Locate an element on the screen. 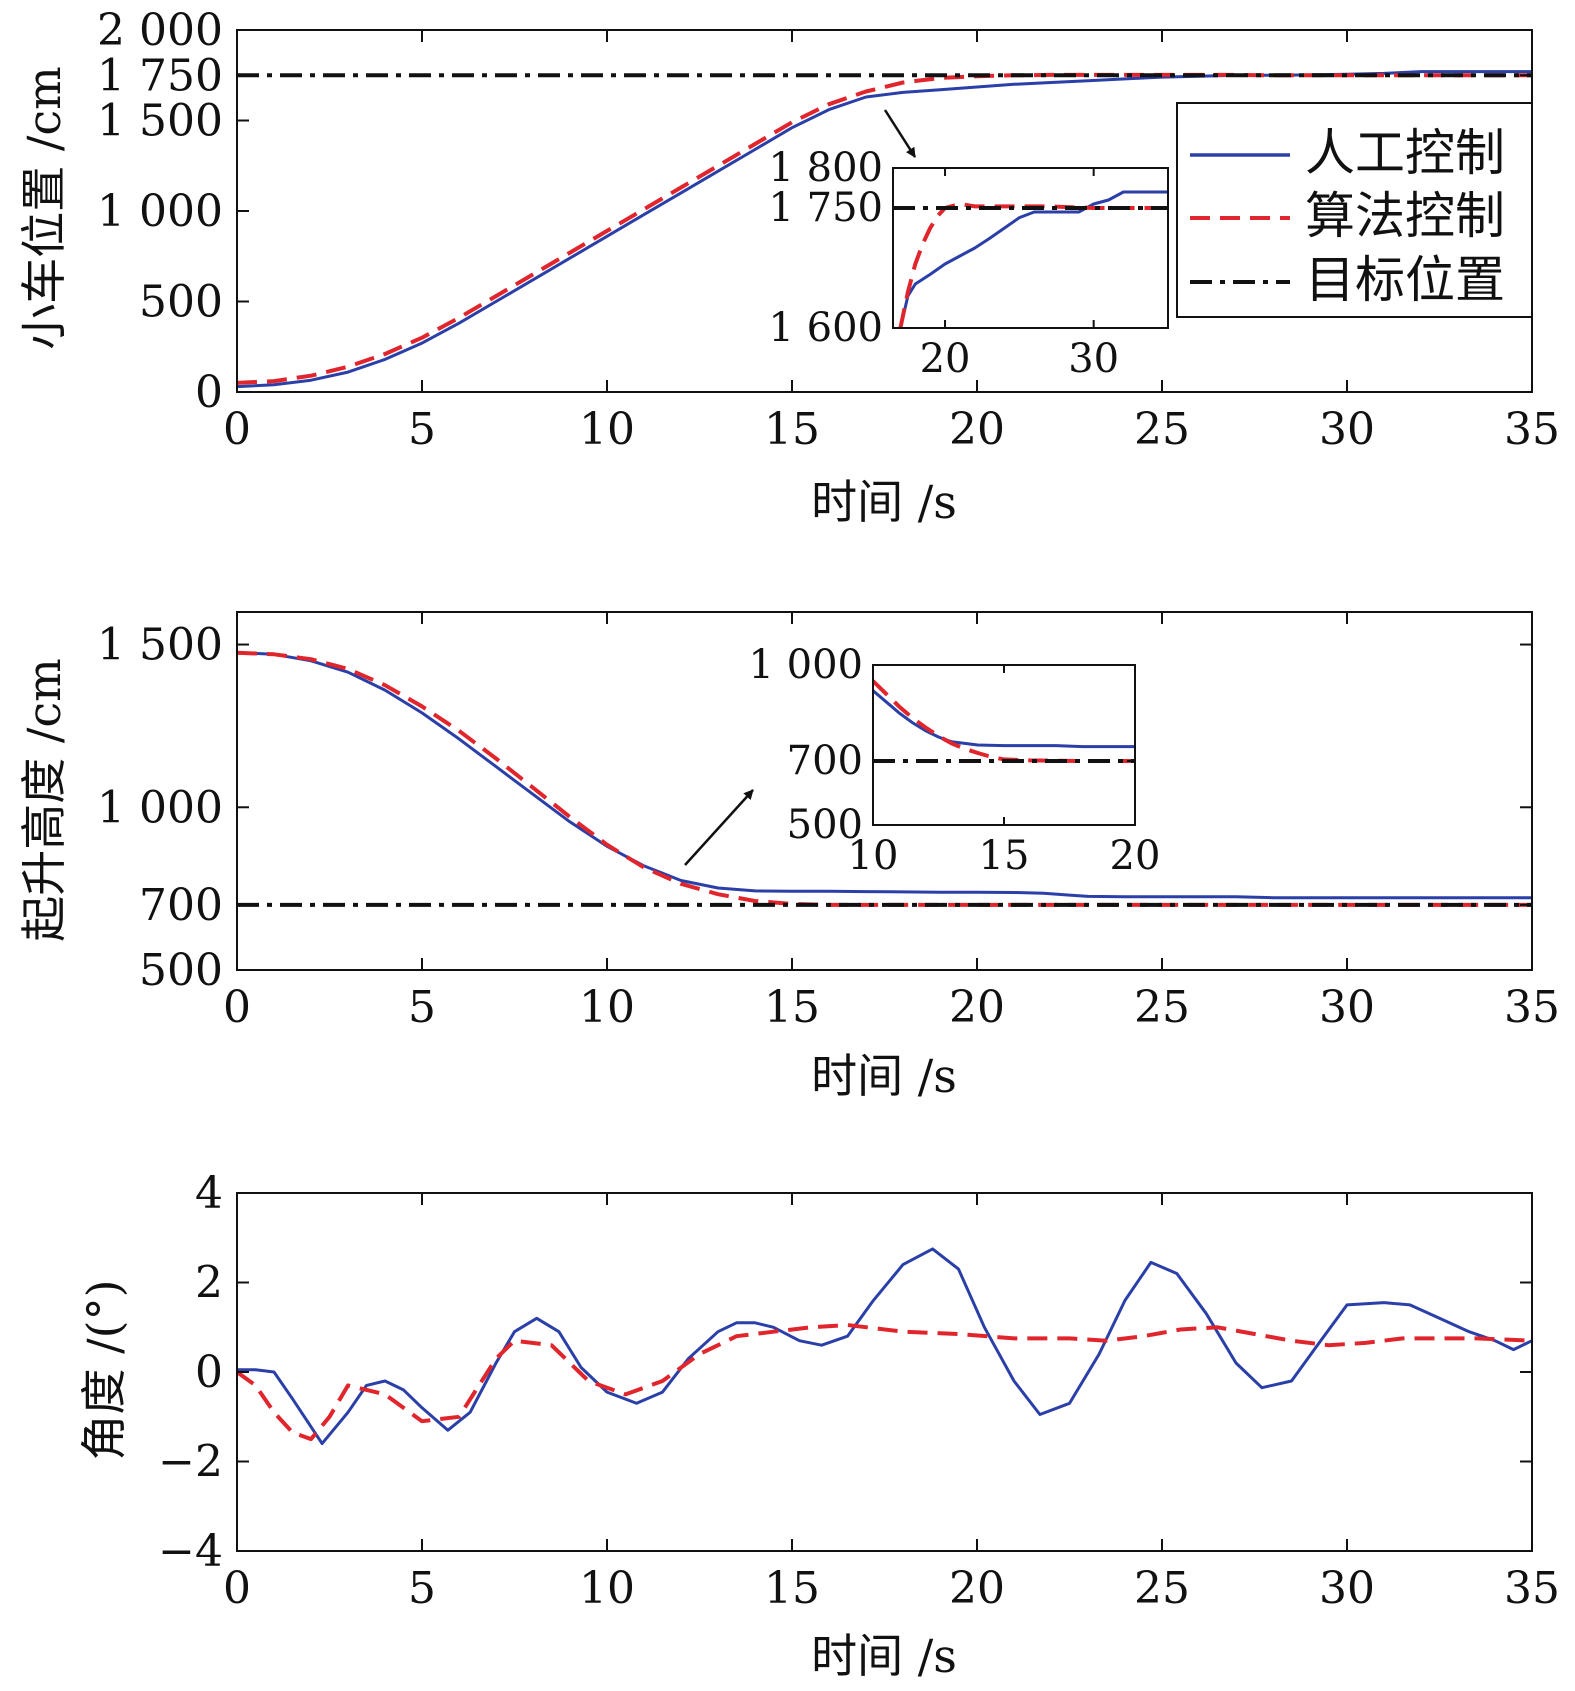 Image resolution: width=1575 pixels, height=1691 pixels. panel2-ytick-label: 1 000 is located at coordinates (160, 807).